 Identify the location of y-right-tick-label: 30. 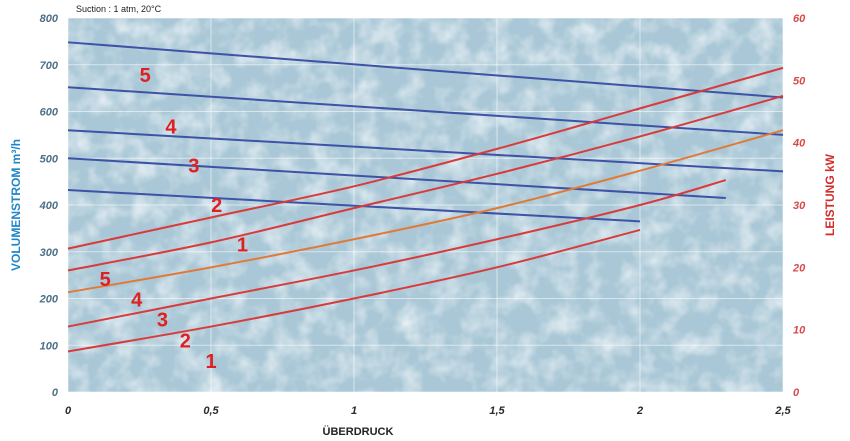
(799, 206).